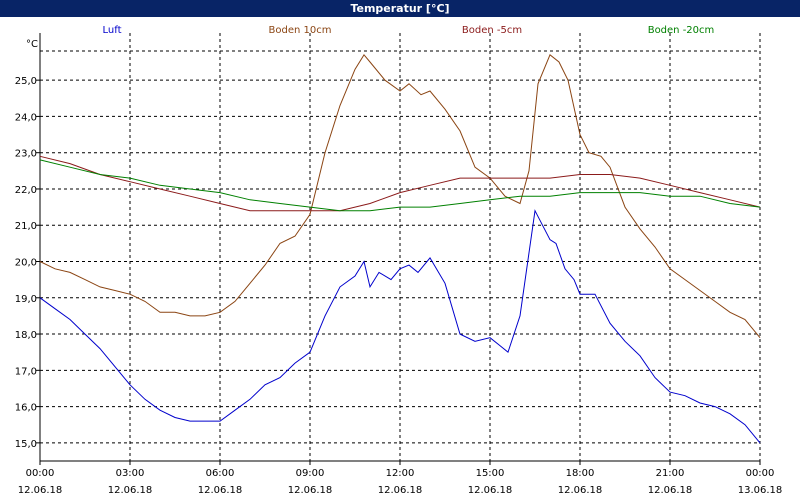 Image resolution: width=800 pixels, height=500 pixels. What do you see at coordinates (400, 8) in the screenshot?
I see `window-title: Temperatur [°C]` at bounding box center [400, 8].